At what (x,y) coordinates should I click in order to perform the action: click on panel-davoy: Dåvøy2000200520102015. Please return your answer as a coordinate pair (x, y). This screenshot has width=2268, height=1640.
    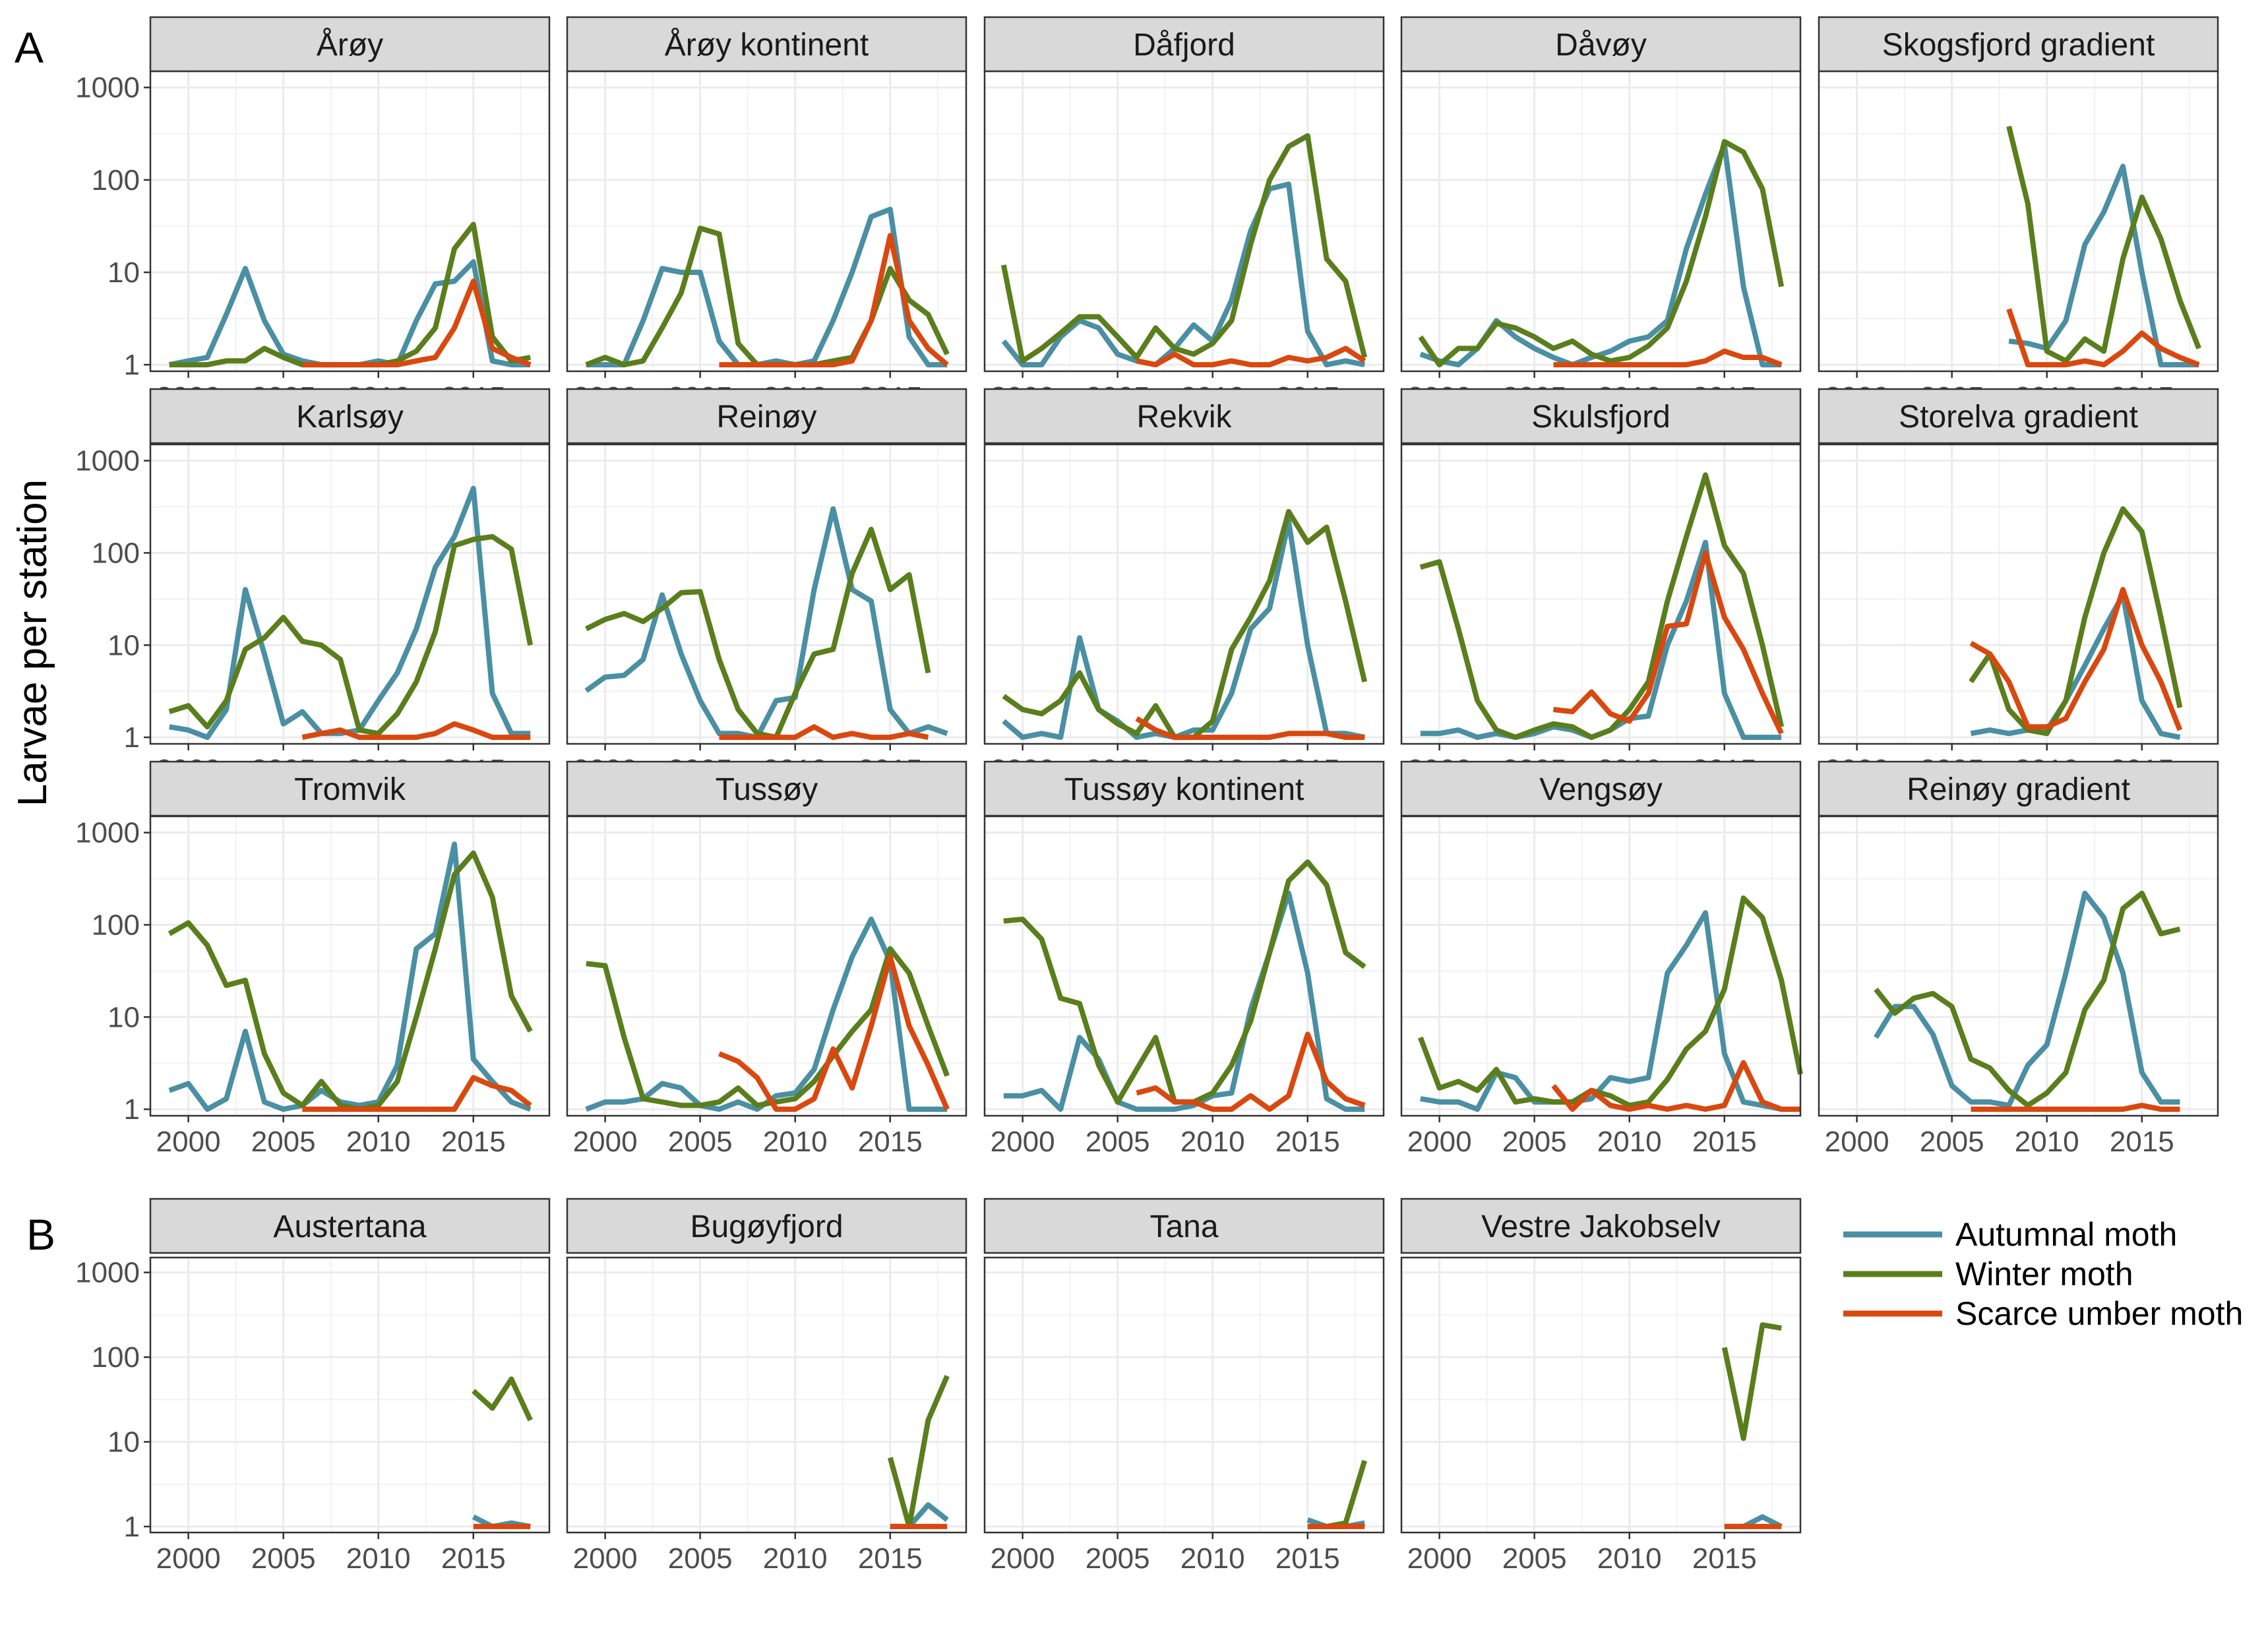
    Looking at the image, I should click on (1601, 214).